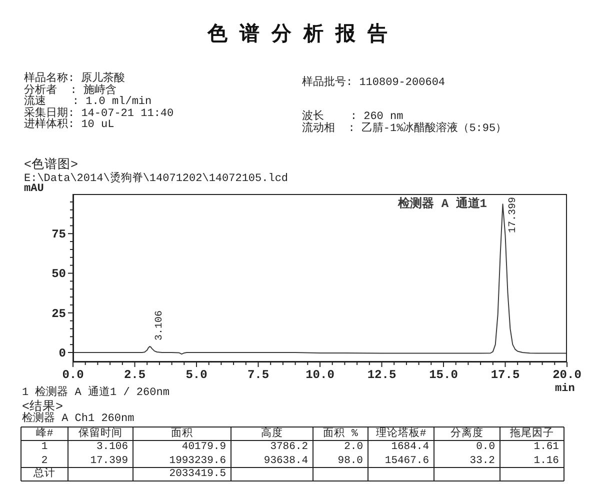 The height and width of the screenshot is (490, 589). Describe the element at coordinates (381, 375) in the screenshot. I see `x-tick-label: 12.5` at that location.